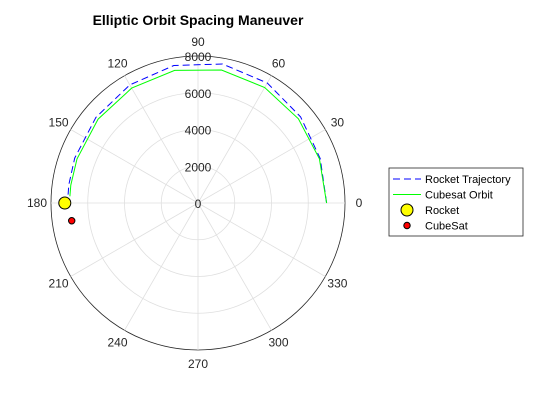 Image resolution: width=560 pixels, height=420 pixels. I want to click on legend-box, so click(456, 202).